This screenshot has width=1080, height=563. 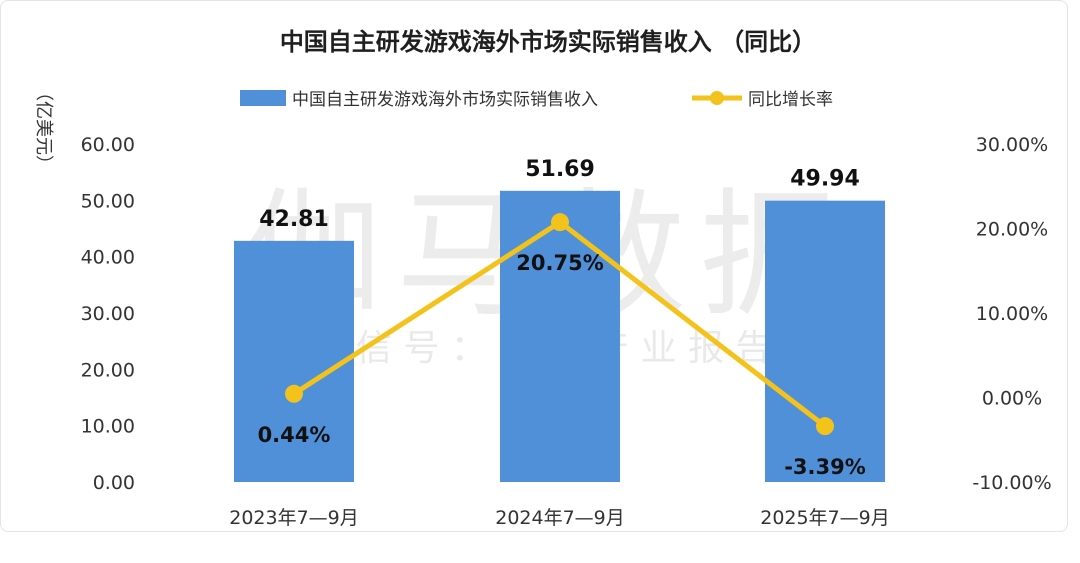 I want to click on left-tick-label: 10.00, so click(x=108, y=427).